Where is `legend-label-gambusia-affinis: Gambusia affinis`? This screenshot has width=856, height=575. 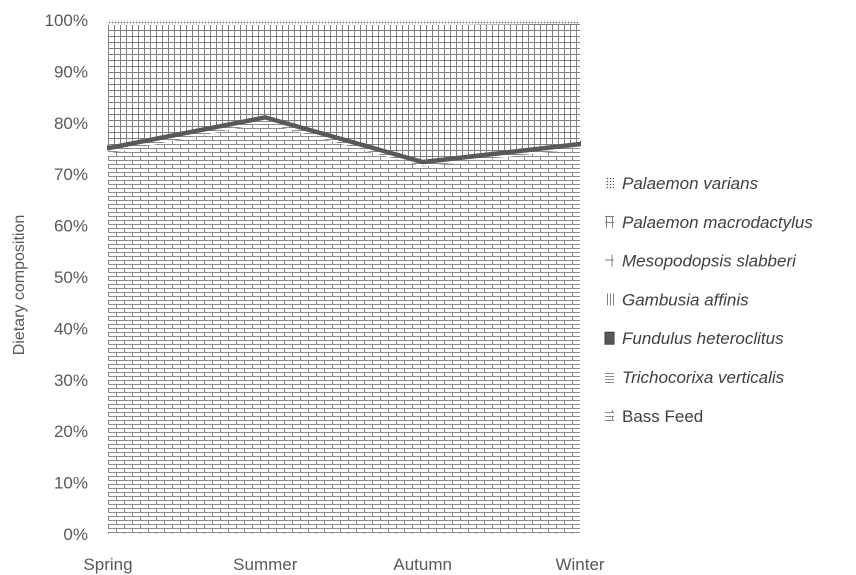
legend-label-gambusia-affinis: Gambusia affinis is located at coordinates (685, 299).